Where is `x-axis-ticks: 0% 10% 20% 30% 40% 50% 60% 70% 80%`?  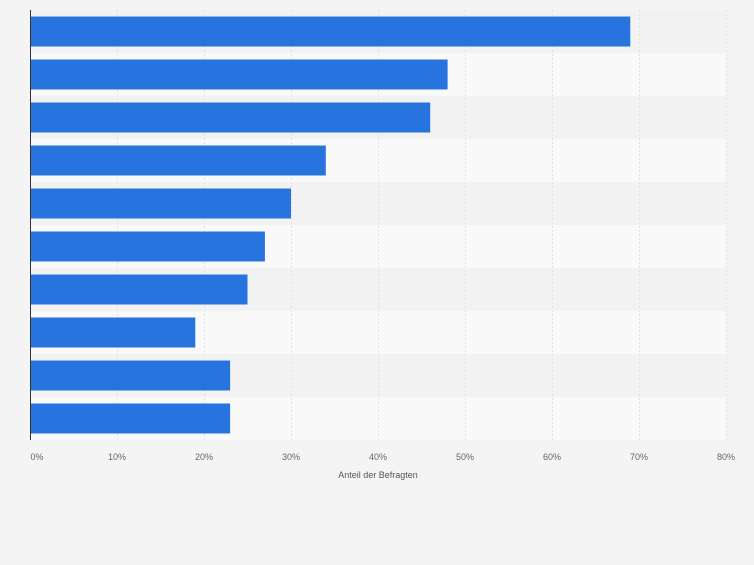
x-axis-ticks: 0% 10% 20% 30% 40% 50% 60% 70% 80% is located at coordinates (382, 457).